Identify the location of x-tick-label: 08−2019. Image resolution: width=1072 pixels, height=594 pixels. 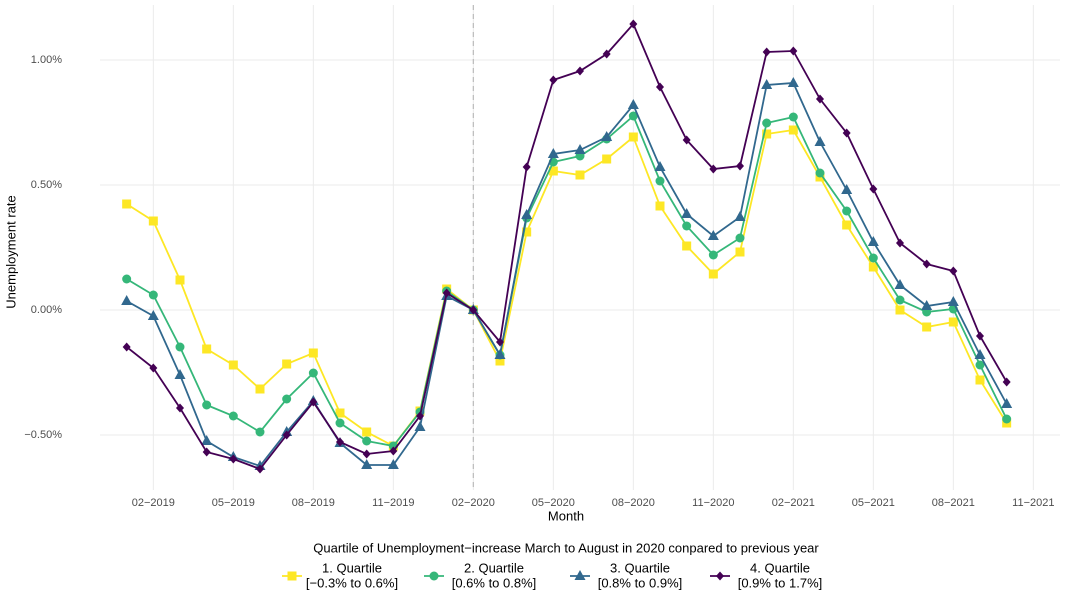
(313, 503).